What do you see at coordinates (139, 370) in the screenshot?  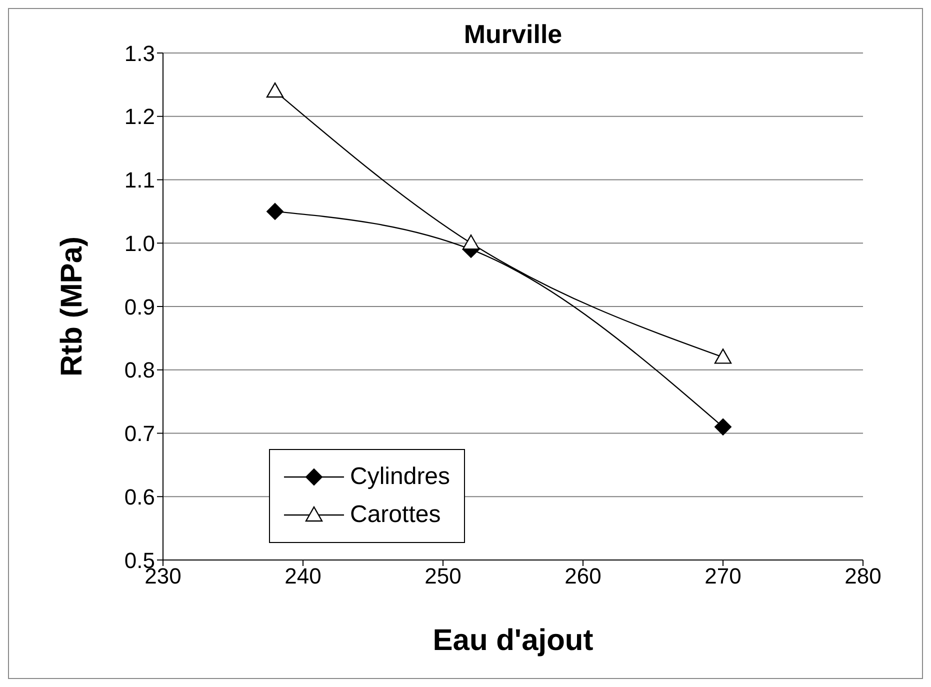 I see `y-tick-label: 0.8` at bounding box center [139, 370].